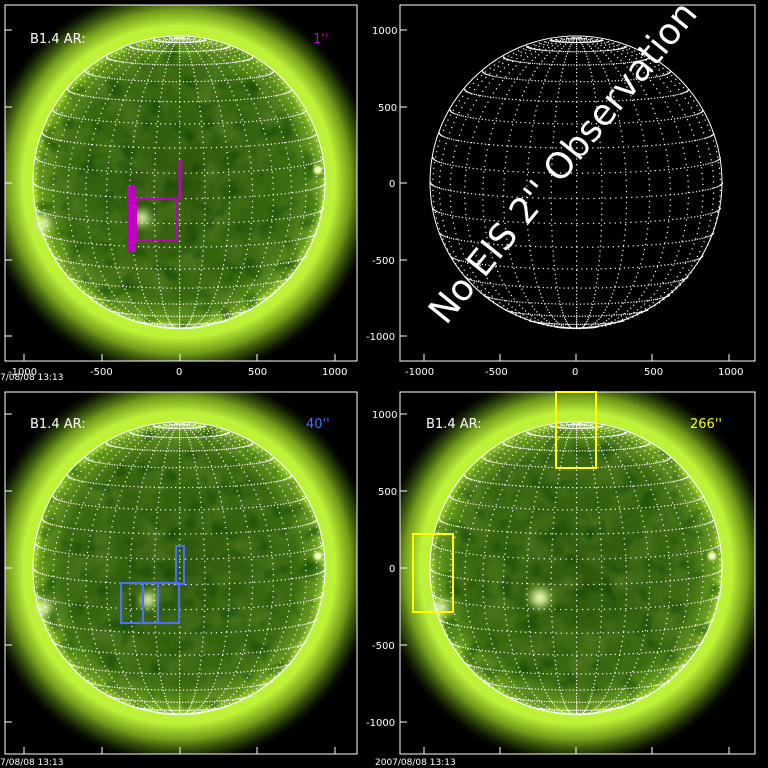 This screenshot has width=768, height=768. What do you see at coordinates (131, 219) in the screenshot?
I see `eis-raster-wide` at bounding box center [131, 219].